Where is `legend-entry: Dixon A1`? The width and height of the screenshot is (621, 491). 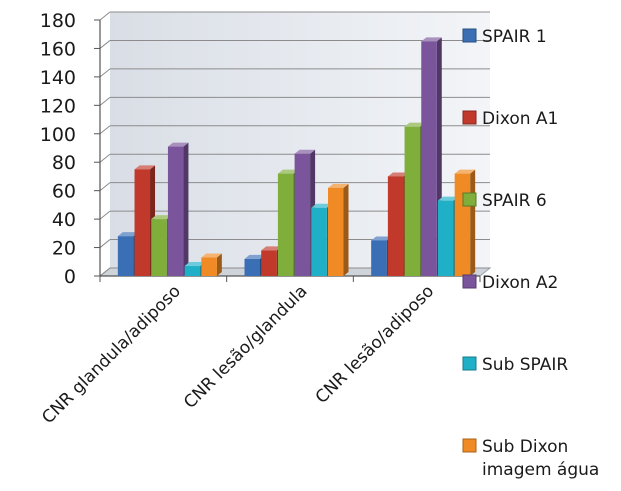
legend-entry: Dixon A1 is located at coordinates (510, 119).